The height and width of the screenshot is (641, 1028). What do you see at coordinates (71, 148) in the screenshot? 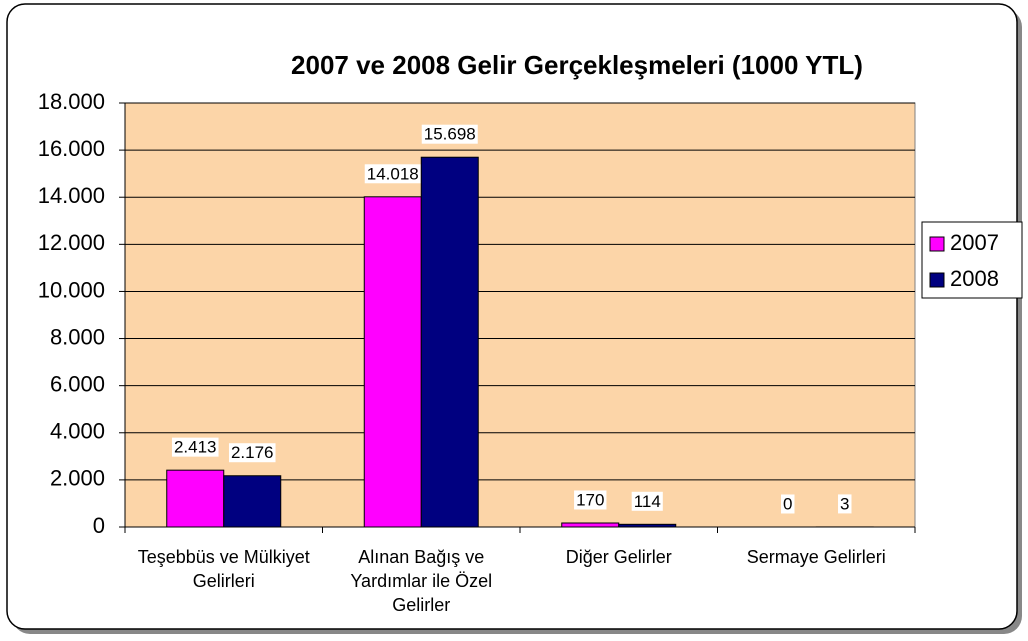
I see `y-tick-label: 16.000` at bounding box center [71, 148].